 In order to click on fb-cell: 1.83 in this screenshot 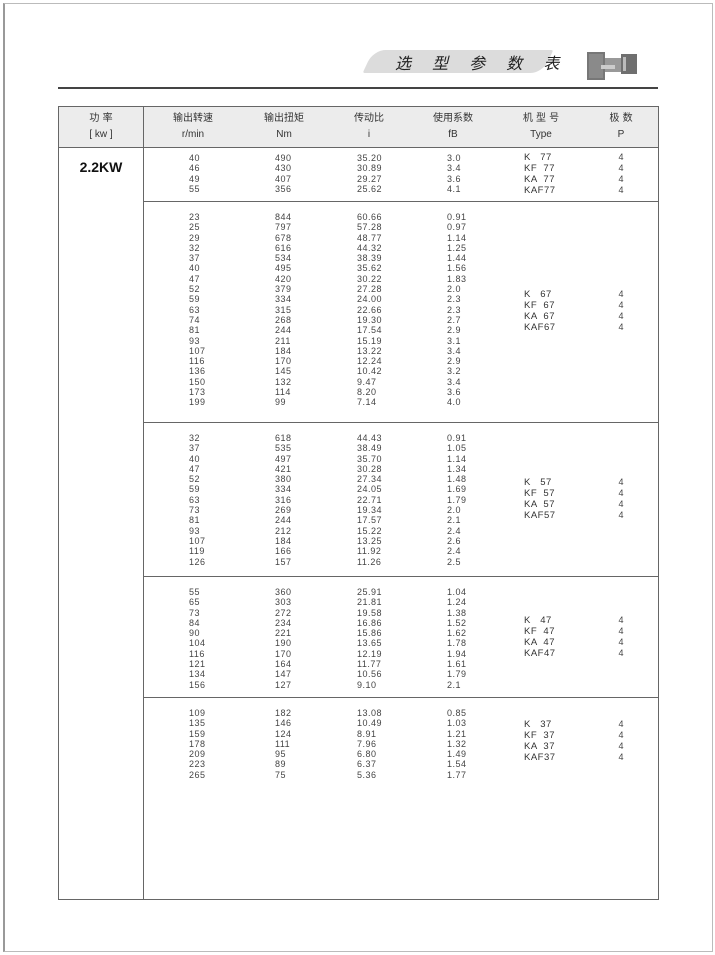, I will do `click(457, 278)`.